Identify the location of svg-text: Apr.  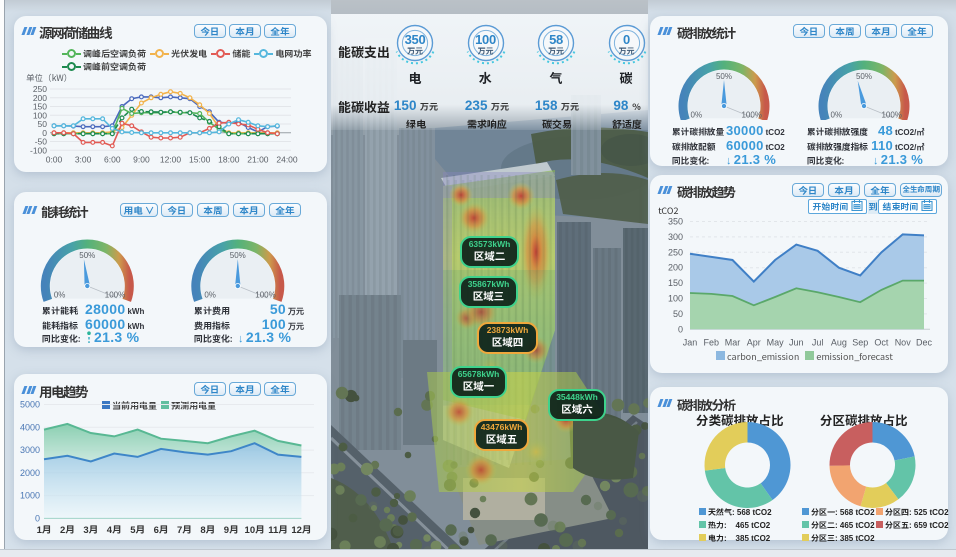
(754, 342).